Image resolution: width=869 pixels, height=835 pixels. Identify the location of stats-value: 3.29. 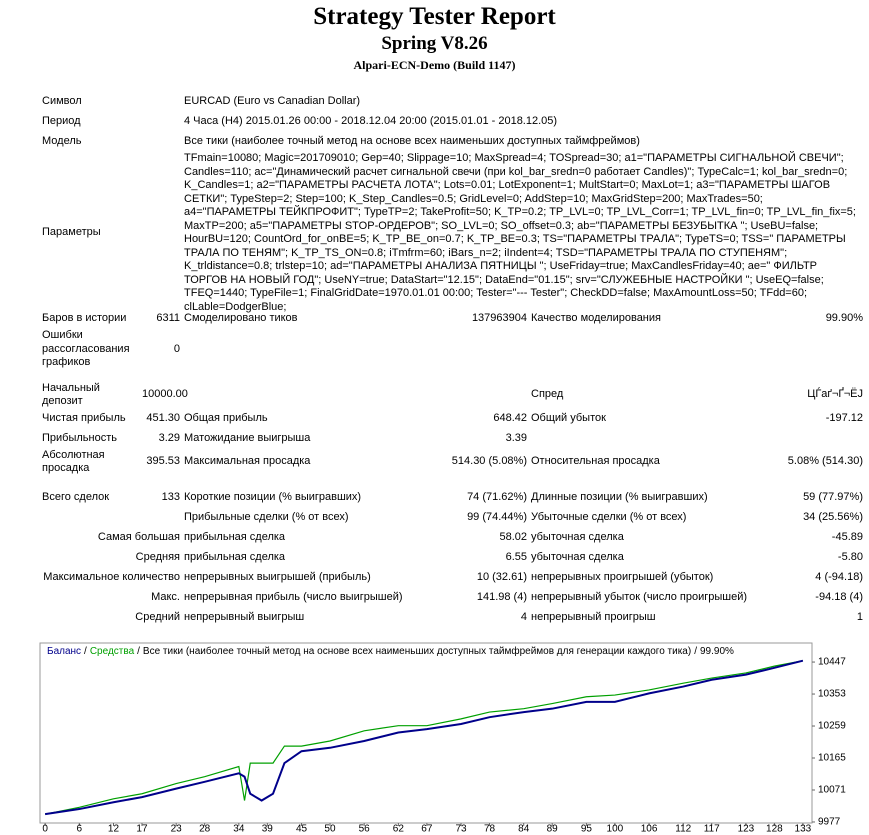
(169, 437).